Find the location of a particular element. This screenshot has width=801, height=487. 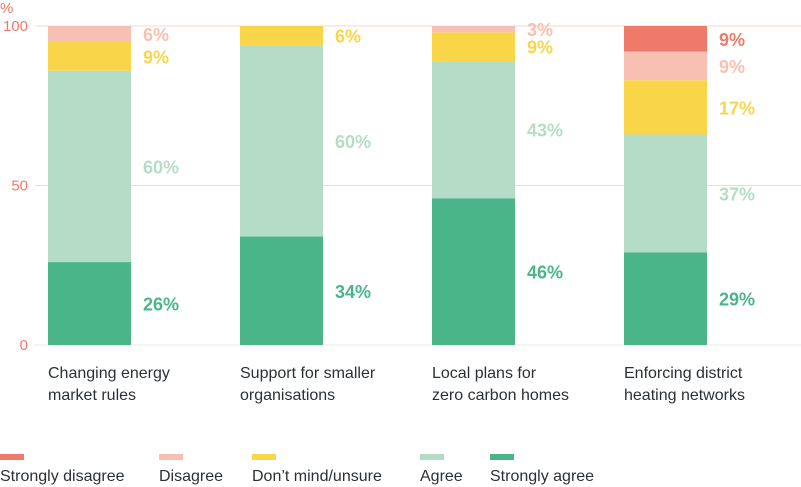

legend-item: Don’t mind/unsure is located at coordinates (317, 469).